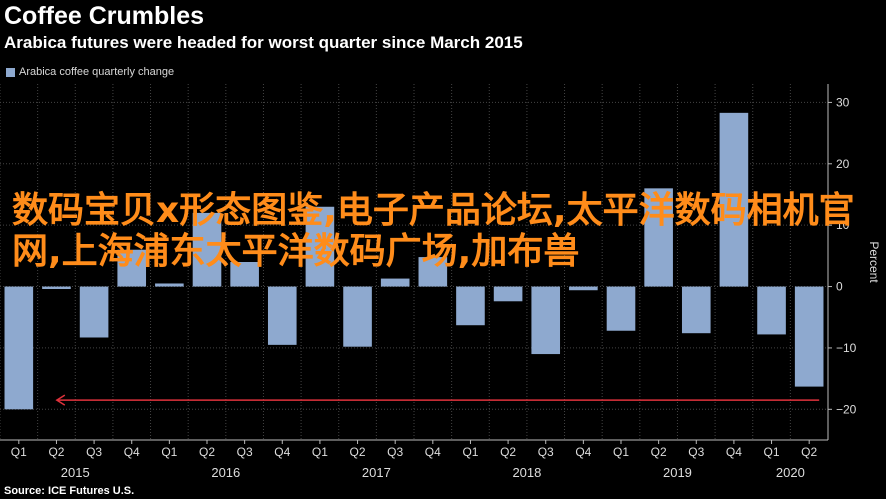  Describe the element at coordinates (874, 262) in the screenshot. I see `y-axis-label: Percent` at that location.